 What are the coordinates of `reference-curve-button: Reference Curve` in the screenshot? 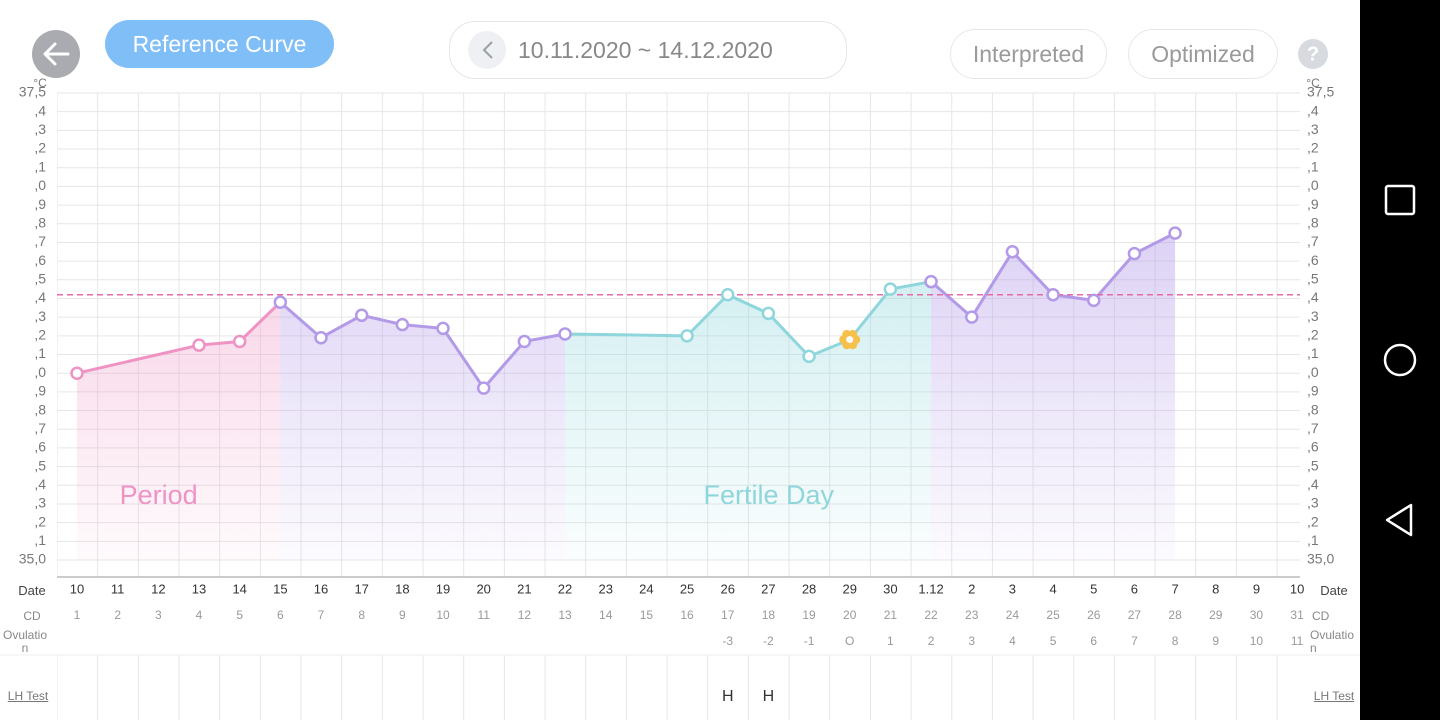 It's located at (219, 44).